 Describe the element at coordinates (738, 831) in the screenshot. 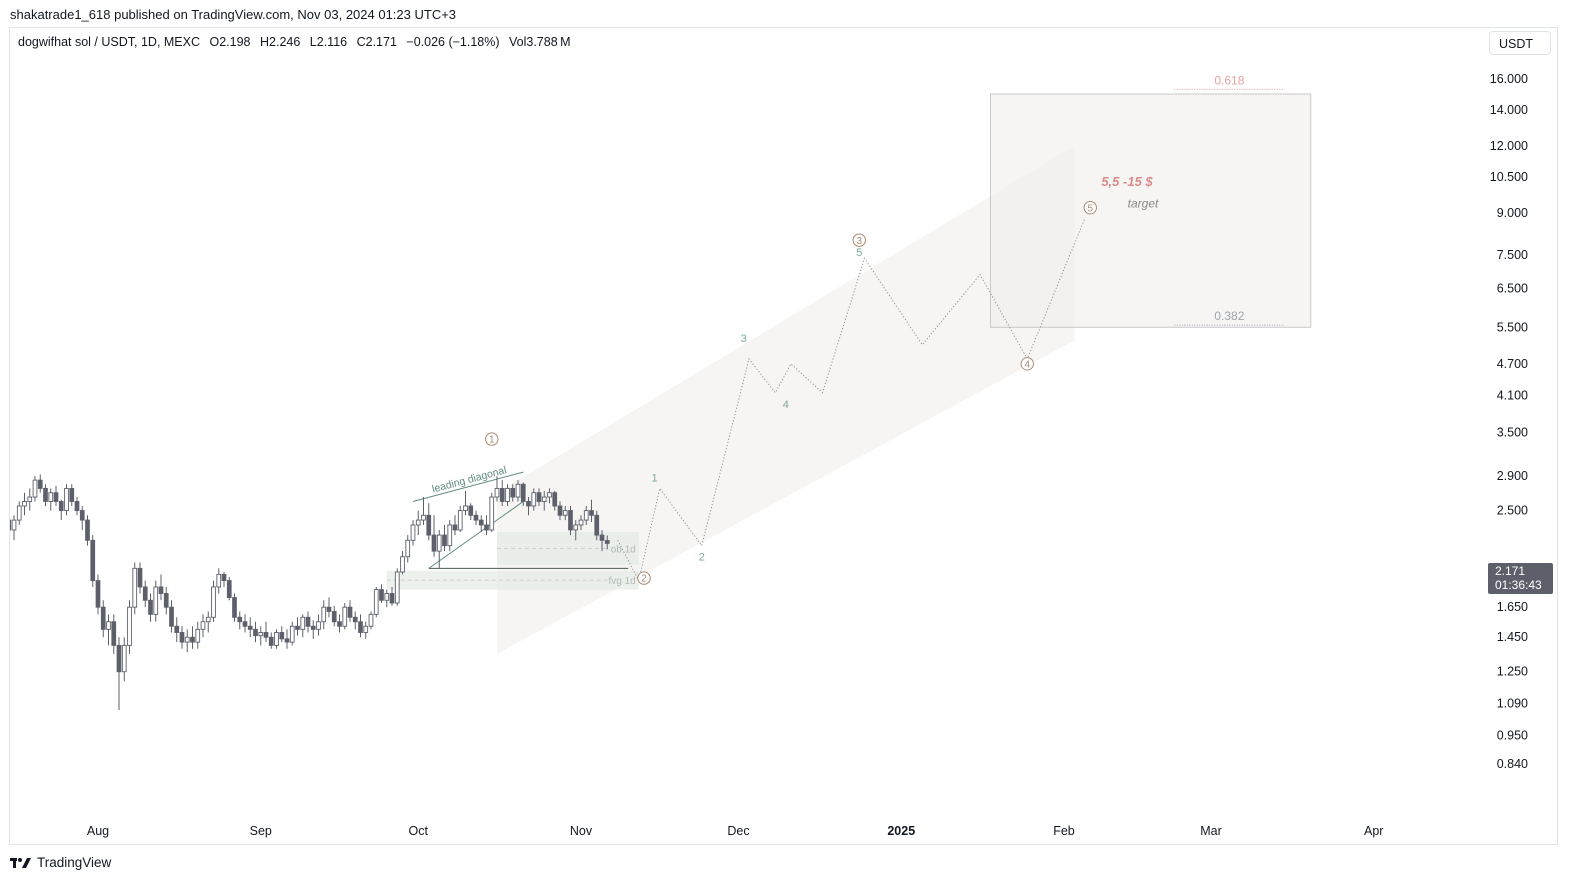

I see `x-tick-label: Dec` at that location.